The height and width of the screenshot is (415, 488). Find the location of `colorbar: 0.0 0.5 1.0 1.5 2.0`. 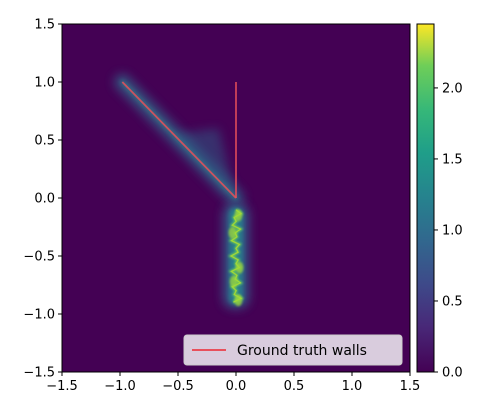

colorbar: 0.0 0.5 1.0 1.5 2.0 is located at coordinates (439, 202).